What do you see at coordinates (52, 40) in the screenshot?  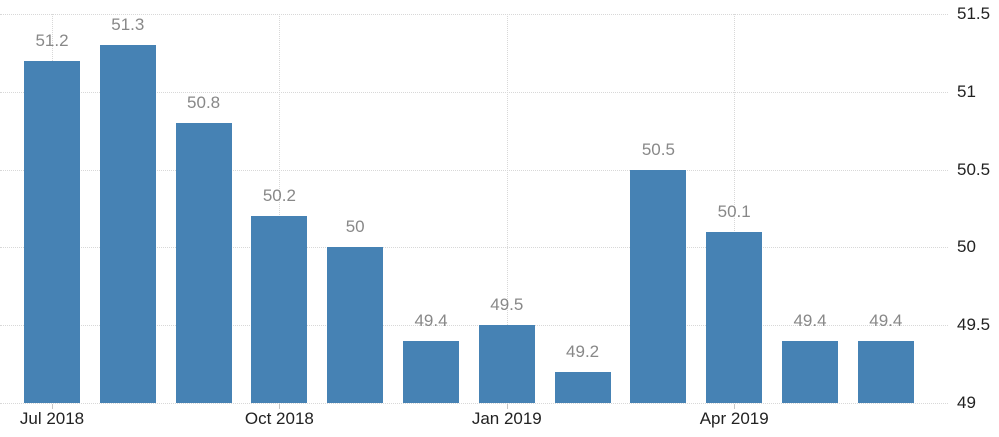 I see `bar-value-label: 51.2` at bounding box center [52, 40].